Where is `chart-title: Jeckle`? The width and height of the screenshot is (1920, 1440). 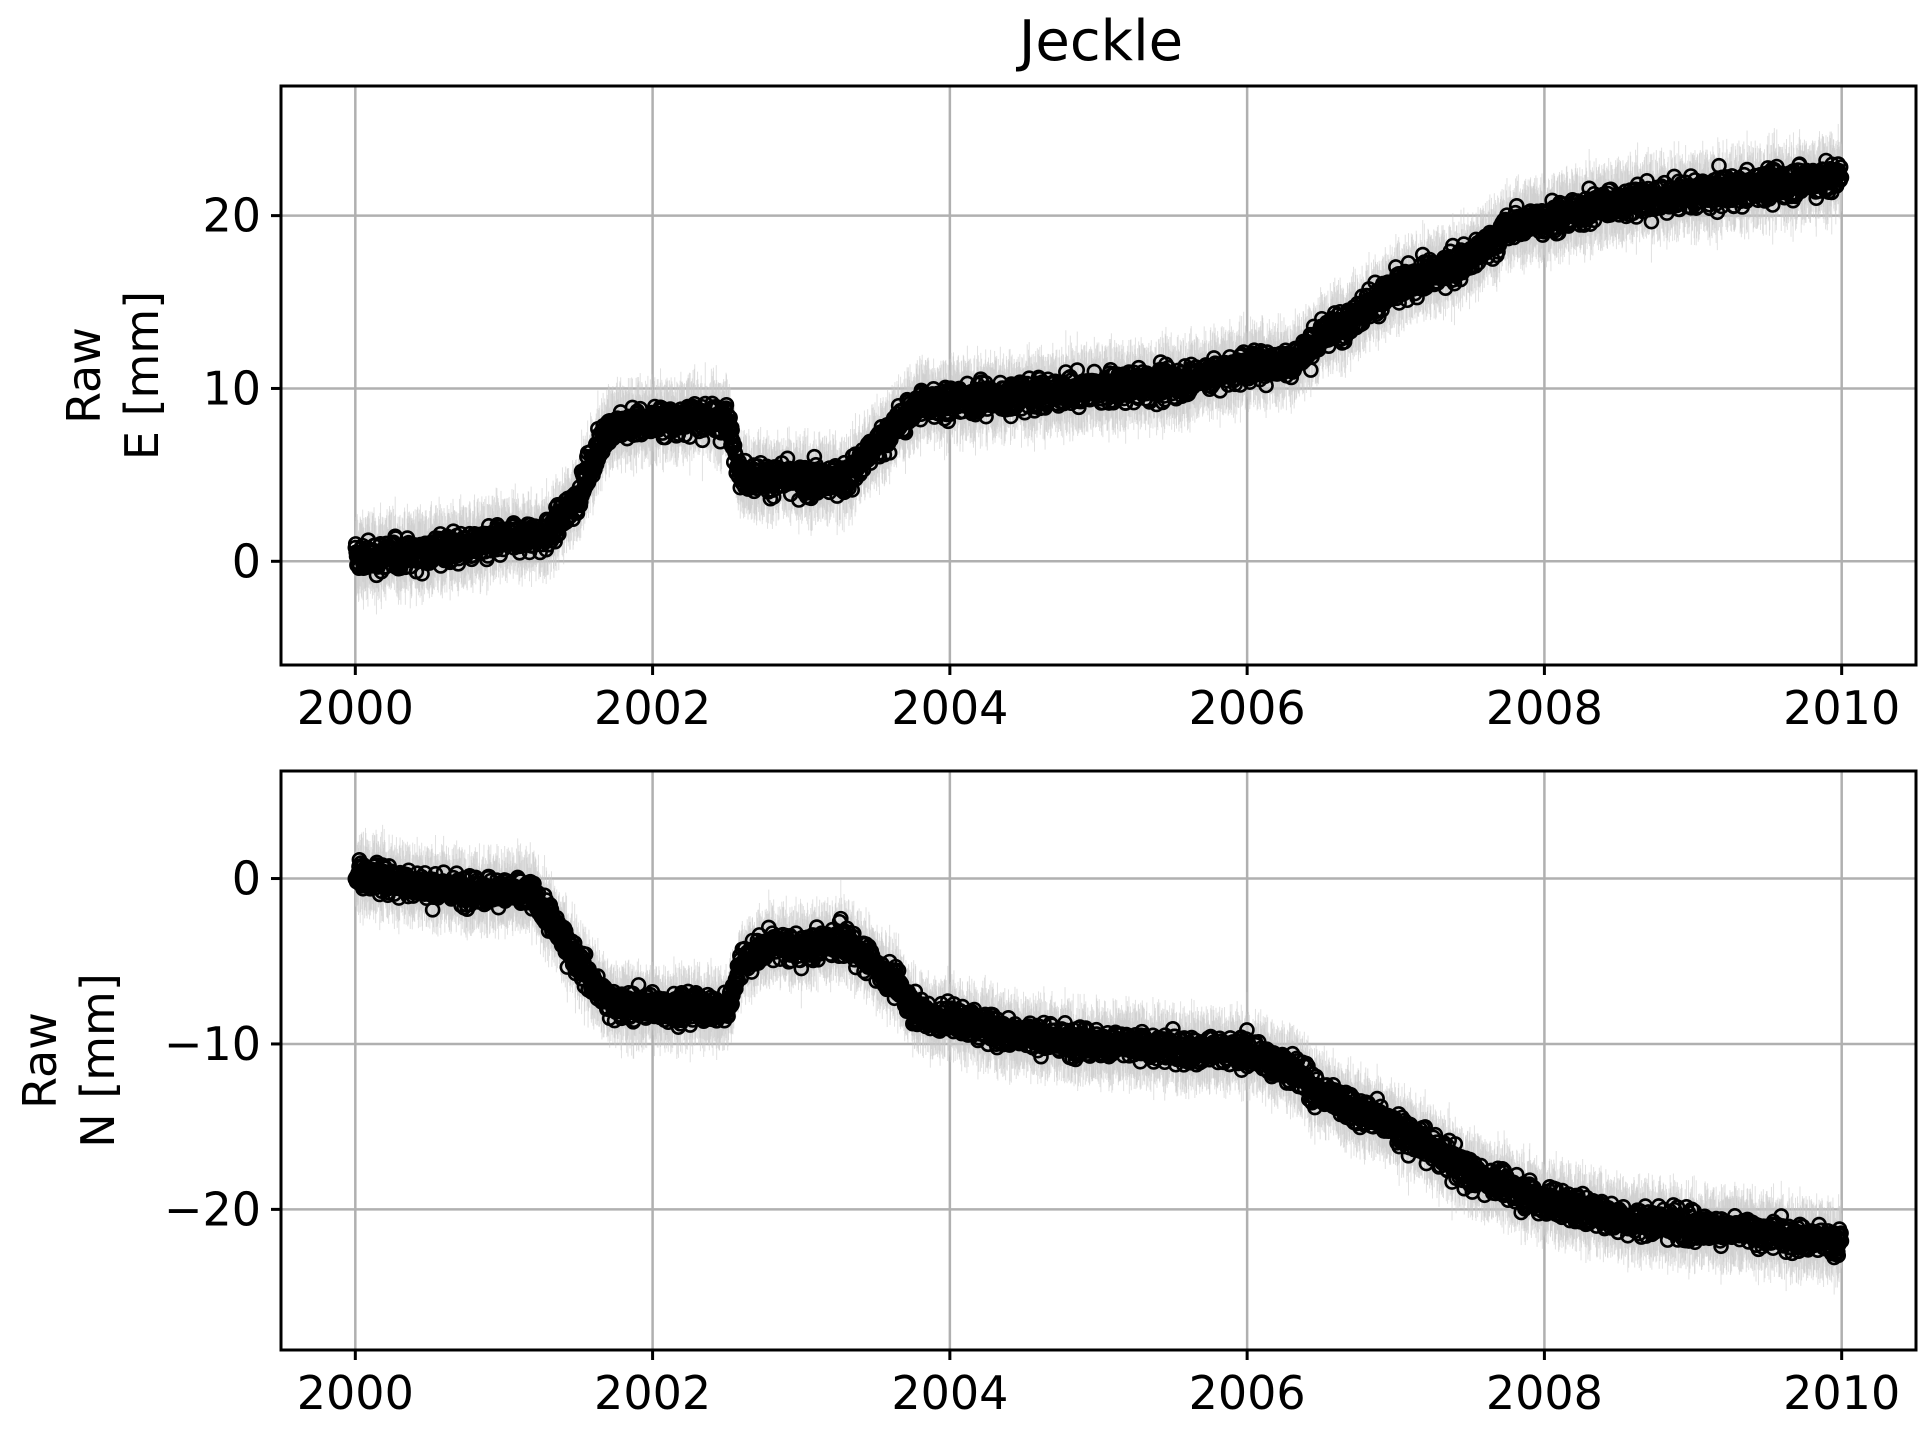 chart-title: Jeckle is located at coordinates (1099, 41).